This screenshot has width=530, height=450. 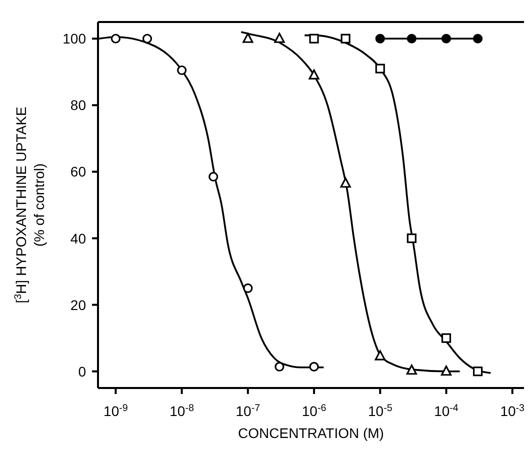 I want to click on y-tick-label: 40, so click(x=78, y=238).